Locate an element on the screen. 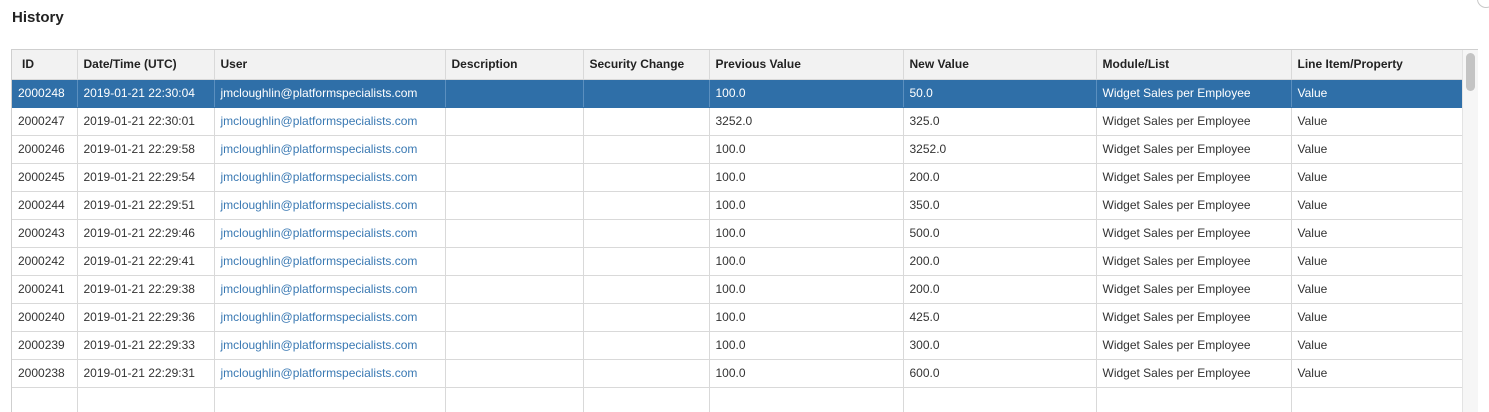 This screenshot has width=1489, height=412. column-header-user: User is located at coordinates (330, 65).